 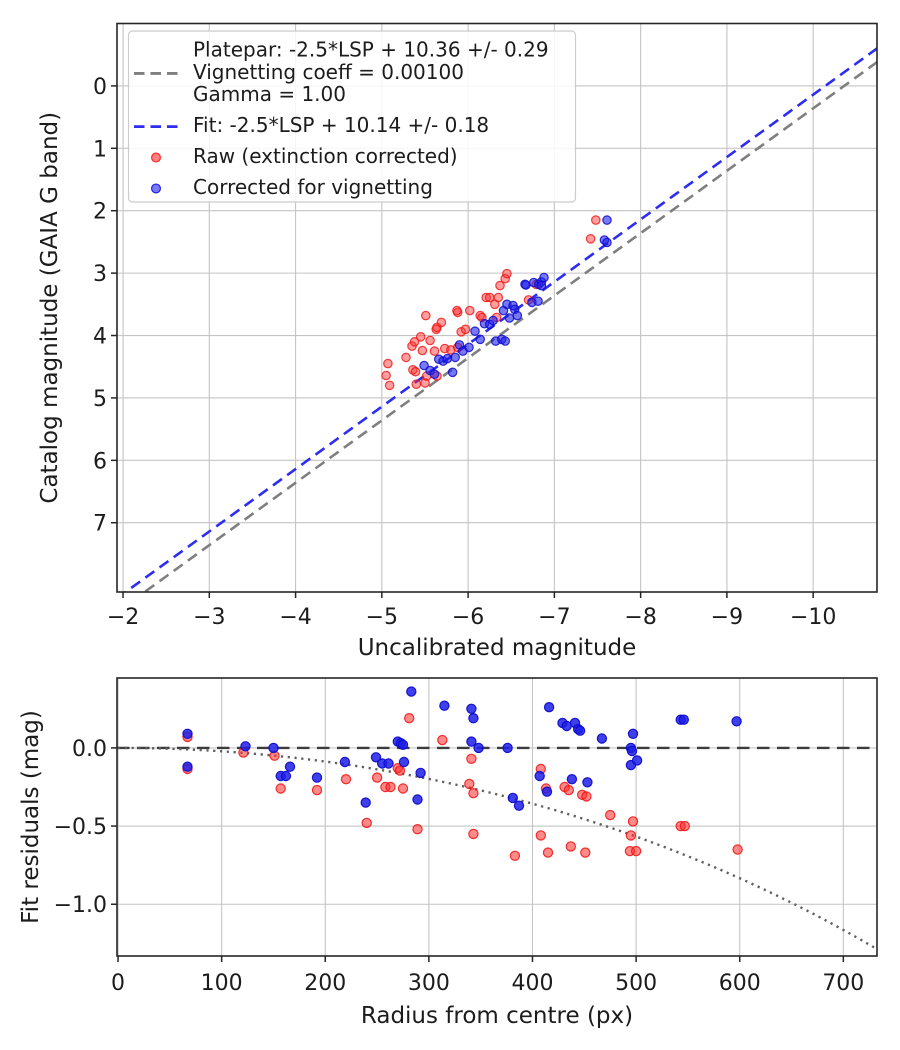 What do you see at coordinates (532, 983) in the screenshot?
I see `x-tick-label: 400` at bounding box center [532, 983].